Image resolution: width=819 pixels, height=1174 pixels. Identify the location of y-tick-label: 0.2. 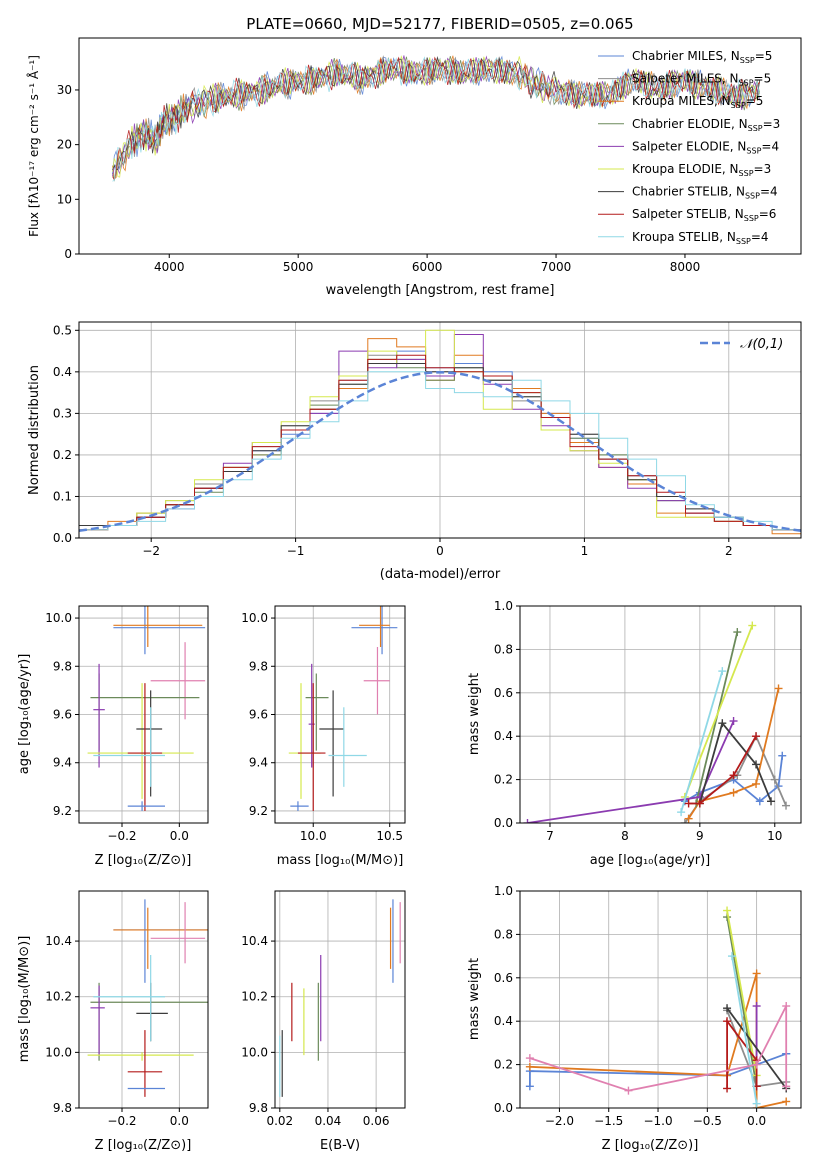
(62, 455).